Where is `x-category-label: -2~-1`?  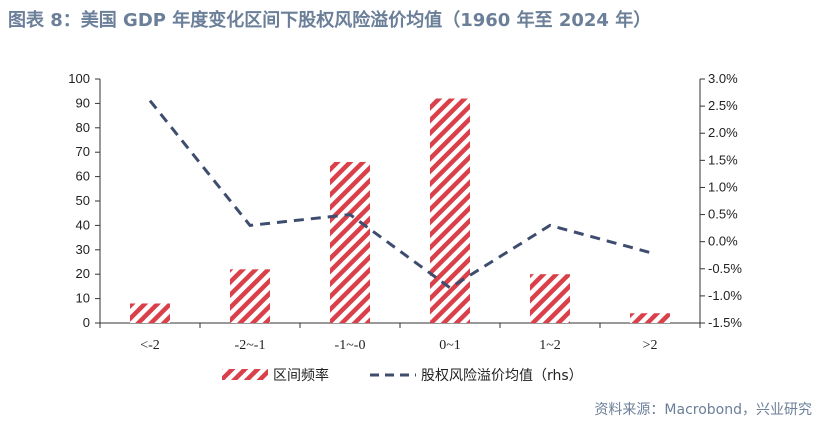 x-category-label: -2~-1 is located at coordinates (250, 345).